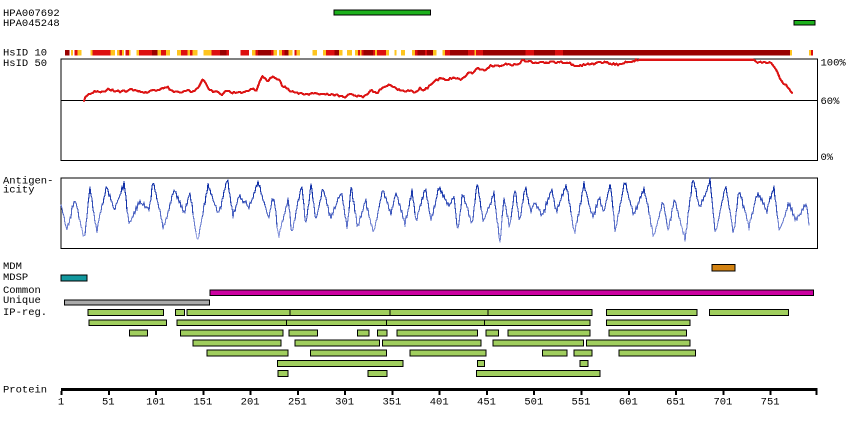 This screenshot has height=430, width=850. What do you see at coordinates (391, 403) in the screenshot?
I see `svg-text: 351` at bounding box center [391, 403].